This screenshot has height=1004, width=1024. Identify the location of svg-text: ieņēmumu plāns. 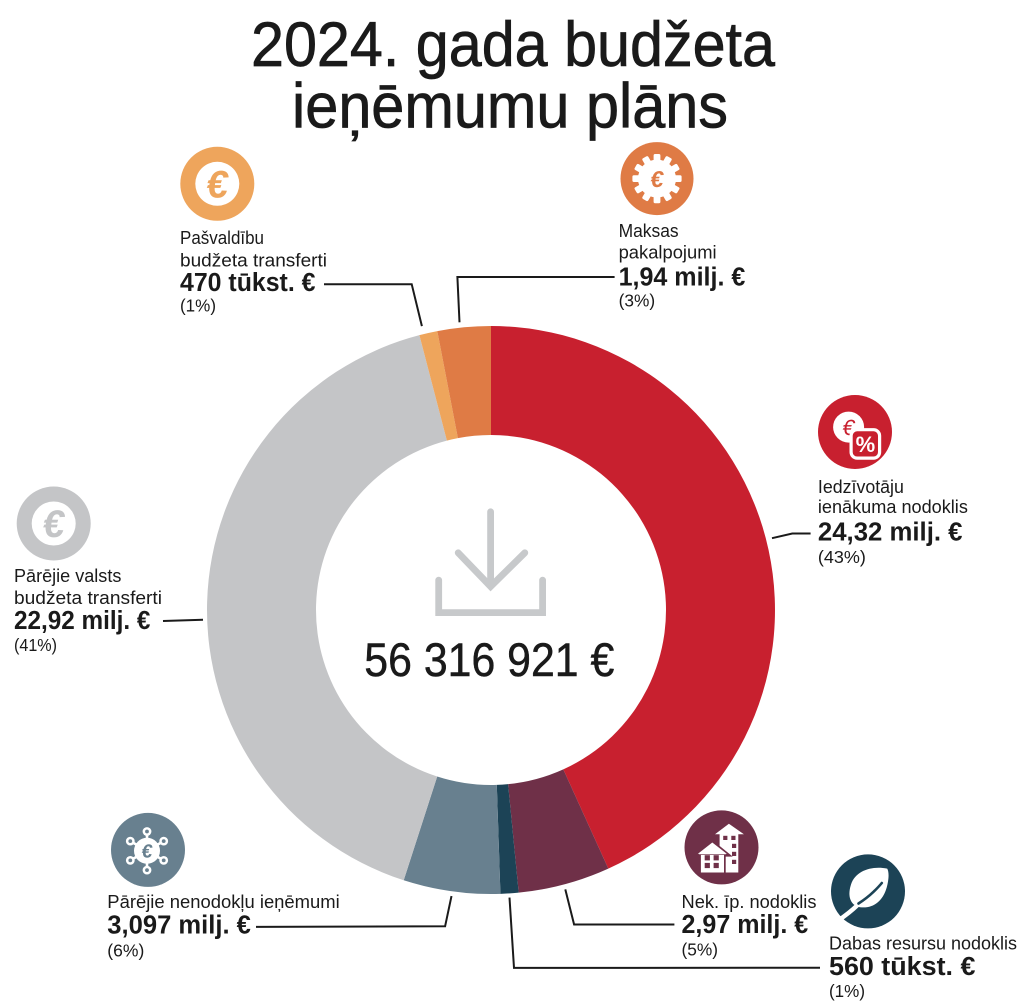
(510, 107).